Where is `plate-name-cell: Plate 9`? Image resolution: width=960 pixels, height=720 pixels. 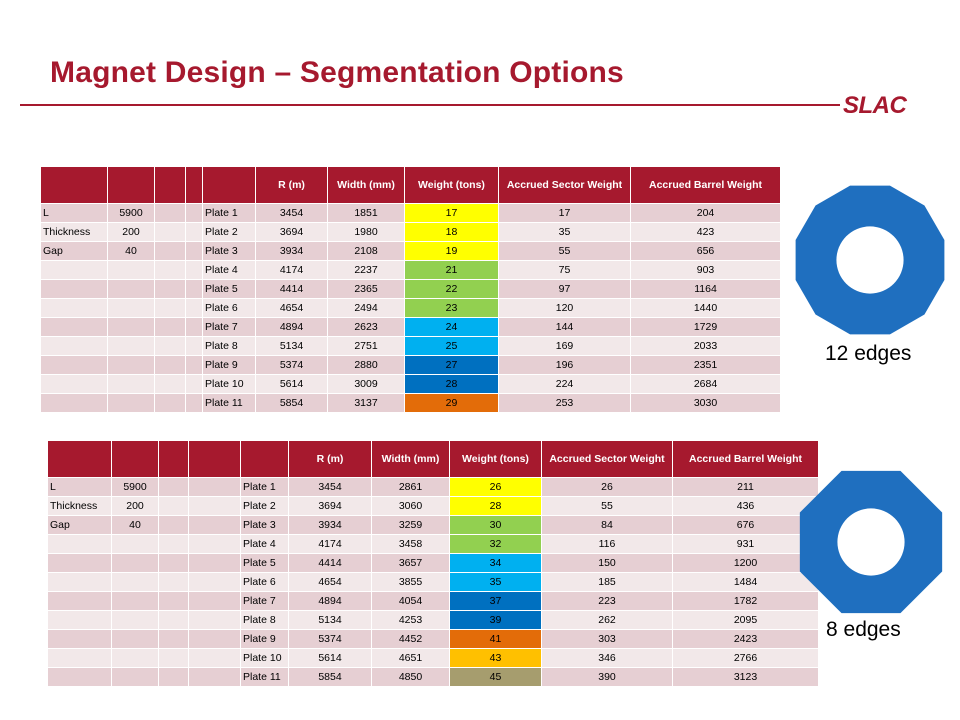
plate-name-cell: Plate 9 is located at coordinates (229, 365).